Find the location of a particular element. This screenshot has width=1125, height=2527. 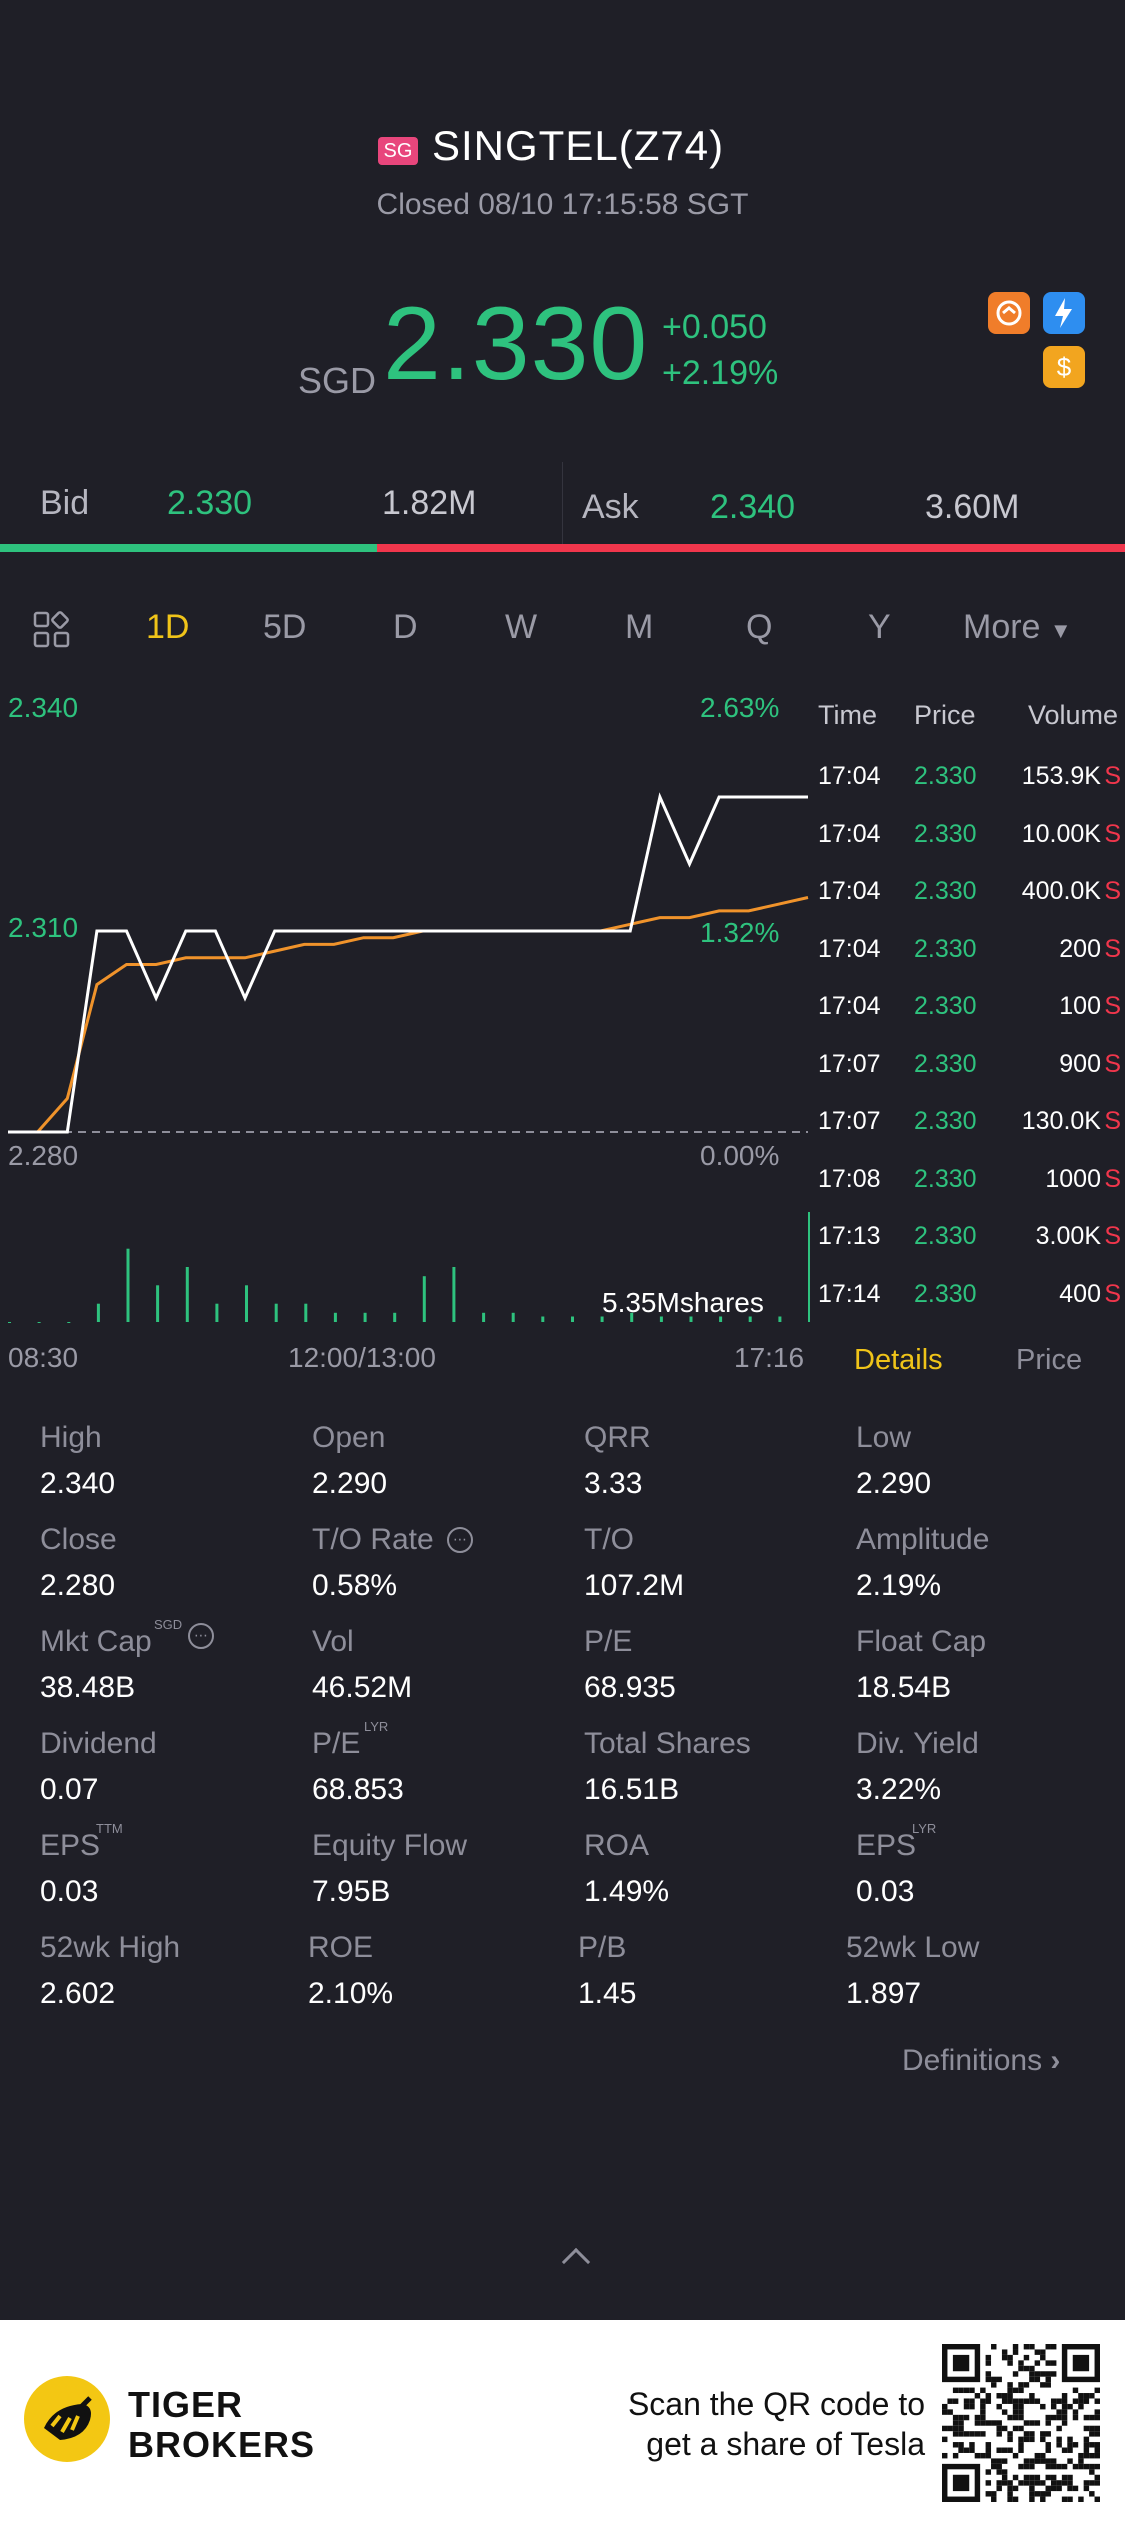

volume-bars is located at coordinates (409, 1267).